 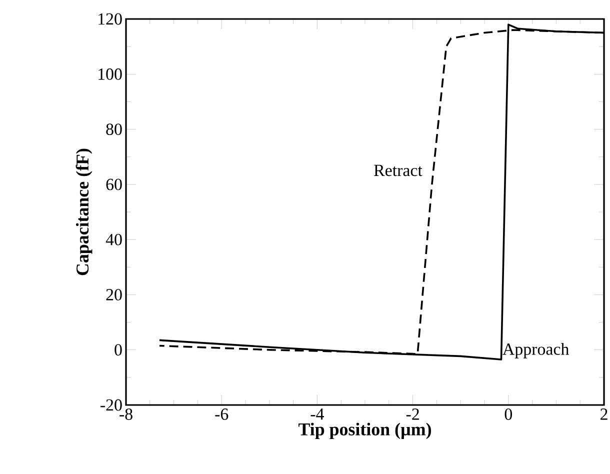 What do you see at coordinates (412, 414) in the screenshot?
I see `x-tick-label: -2` at bounding box center [412, 414].